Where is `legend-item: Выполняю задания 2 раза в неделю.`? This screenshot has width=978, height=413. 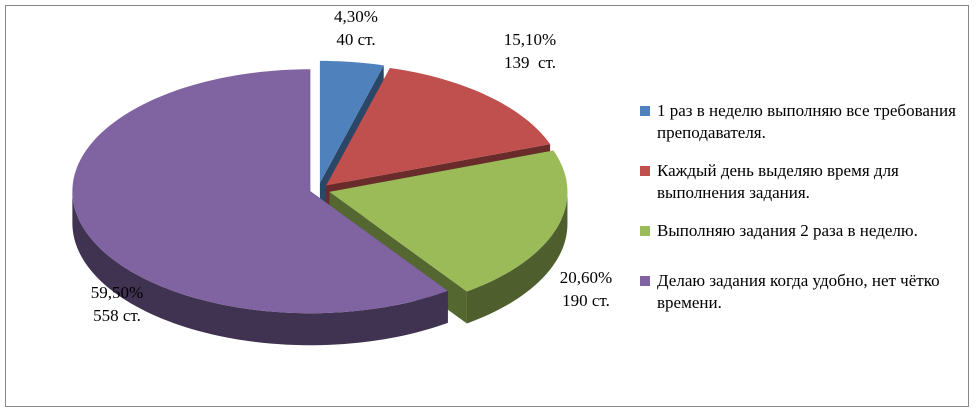 legend-item: Выполняю задания 2 раза в неделю. is located at coordinates (800, 231).